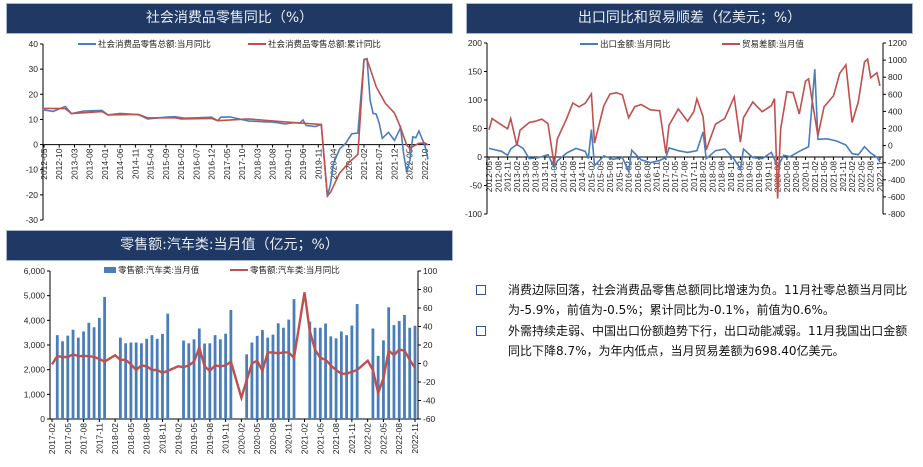  What do you see at coordinates (871, 176) in the screenshot?
I see `x-tick-label: 2022-08` at bounding box center [871, 176].